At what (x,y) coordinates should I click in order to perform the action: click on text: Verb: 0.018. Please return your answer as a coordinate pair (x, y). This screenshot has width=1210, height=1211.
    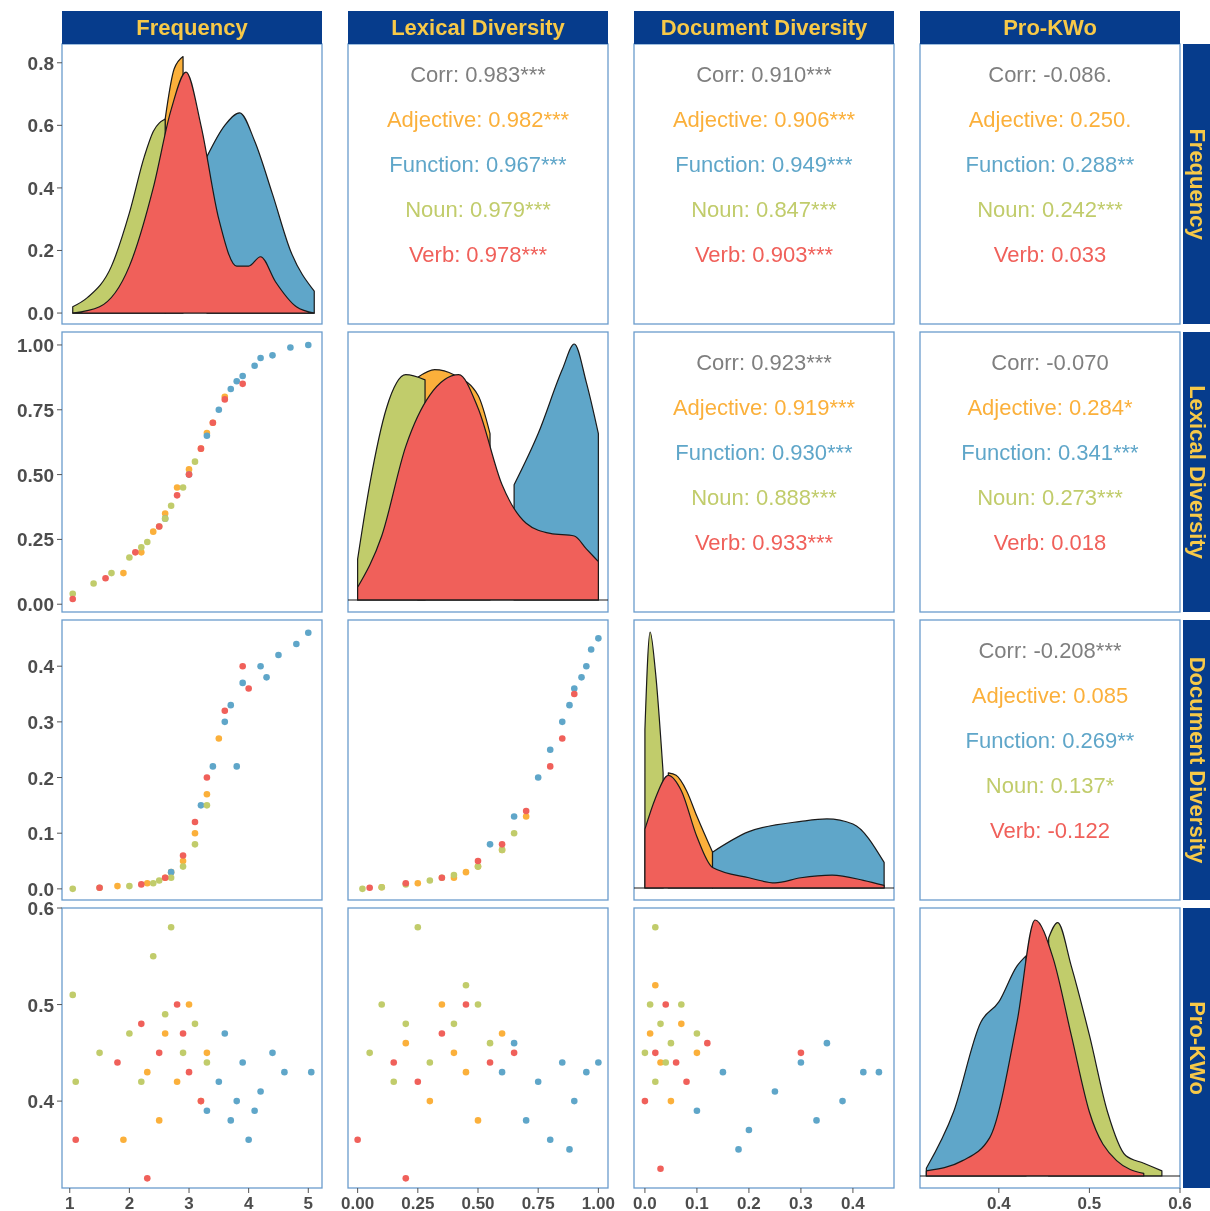
    Looking at the image, I should click on (1050, 542).